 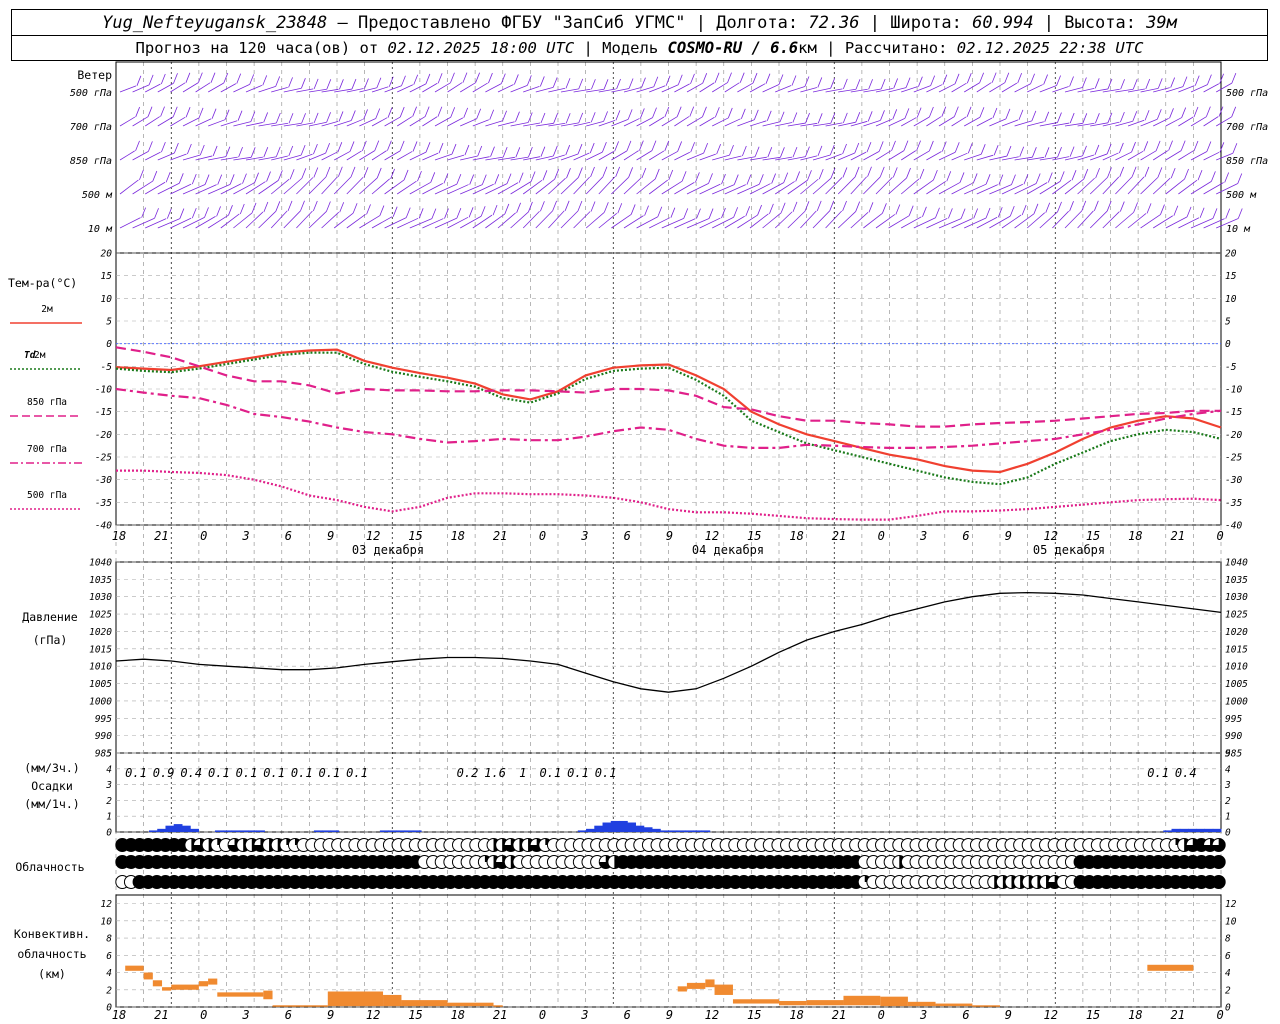 What do you see at coordinates (288, 1015) in the screenshot?
I see `hour-label-bottom: 6` at bounding box center [288, 1015].